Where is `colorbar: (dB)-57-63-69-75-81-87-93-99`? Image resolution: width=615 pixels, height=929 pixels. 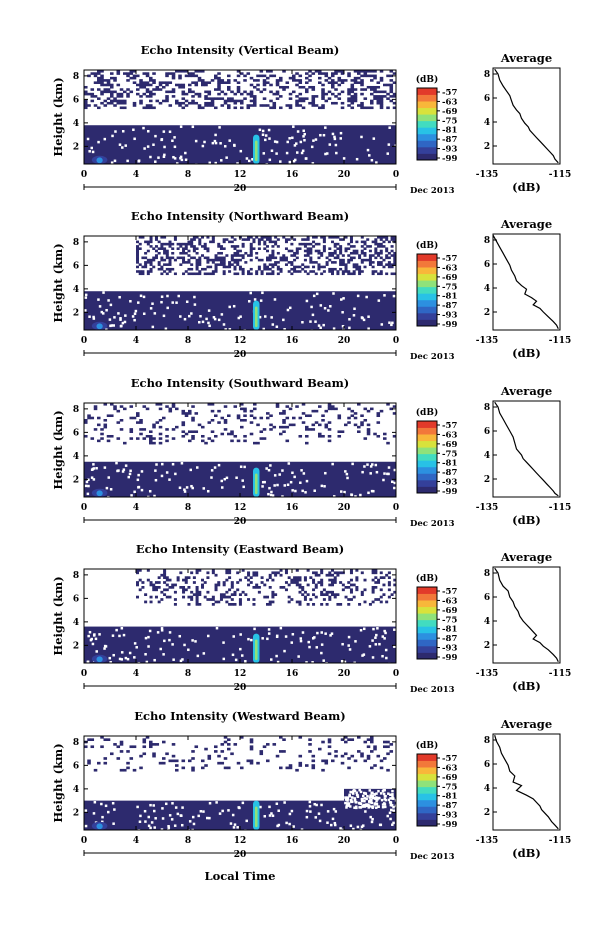 colorbar: (dB)-57-63-69-75-81-87-93-99 is located at coordinates (437, 119).